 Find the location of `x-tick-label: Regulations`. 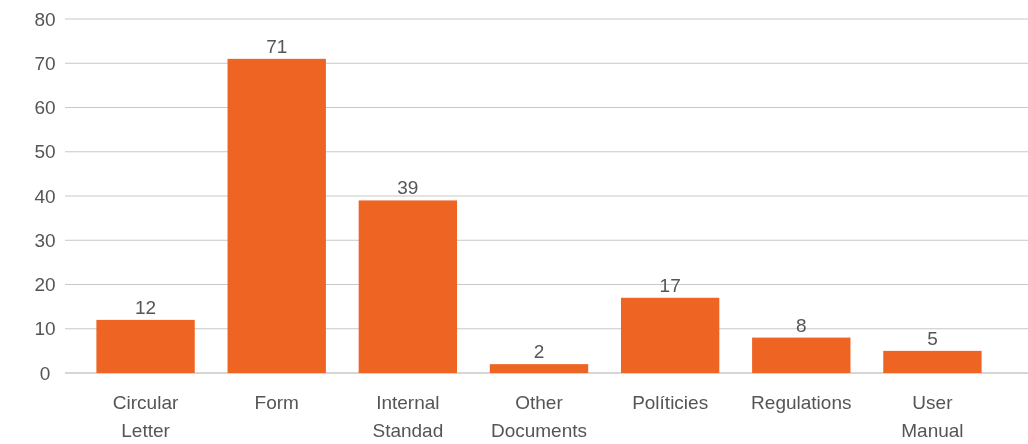

x-tick-label: Regulations is located at coordinates (801, 402).